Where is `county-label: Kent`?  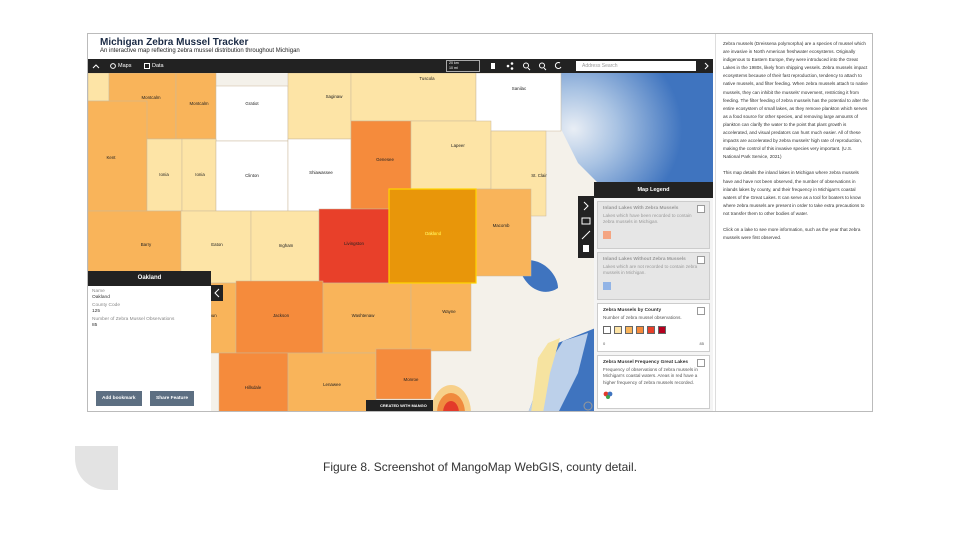 county-label: Kent is located at coordinates (111, 157).